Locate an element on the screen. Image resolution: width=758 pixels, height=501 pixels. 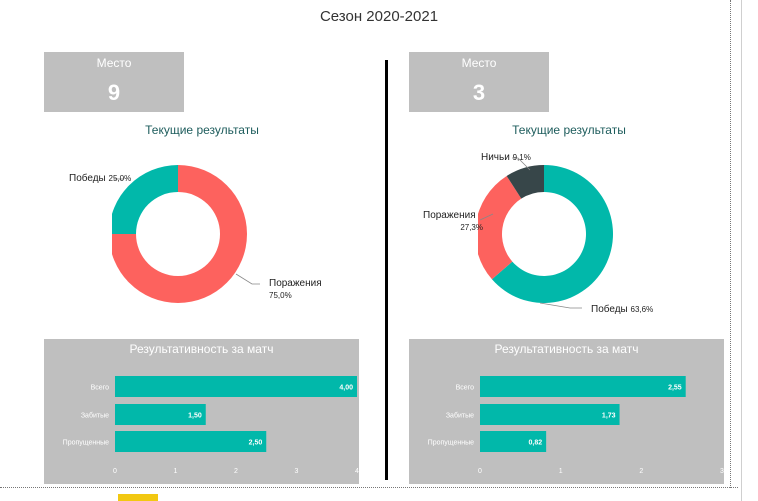
page-tab-indicator is located at coordinates (138, 497).